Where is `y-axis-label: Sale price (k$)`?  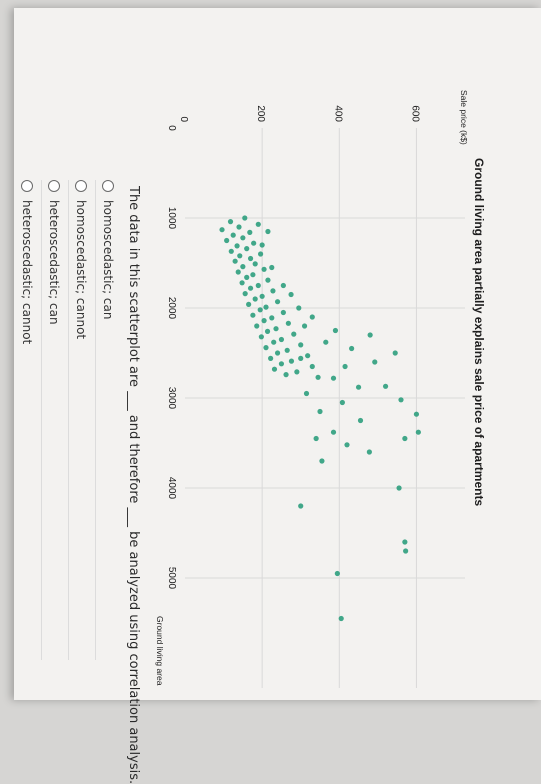
y-axis-label: Sale price (k$) is located at coordinates (464, 117).